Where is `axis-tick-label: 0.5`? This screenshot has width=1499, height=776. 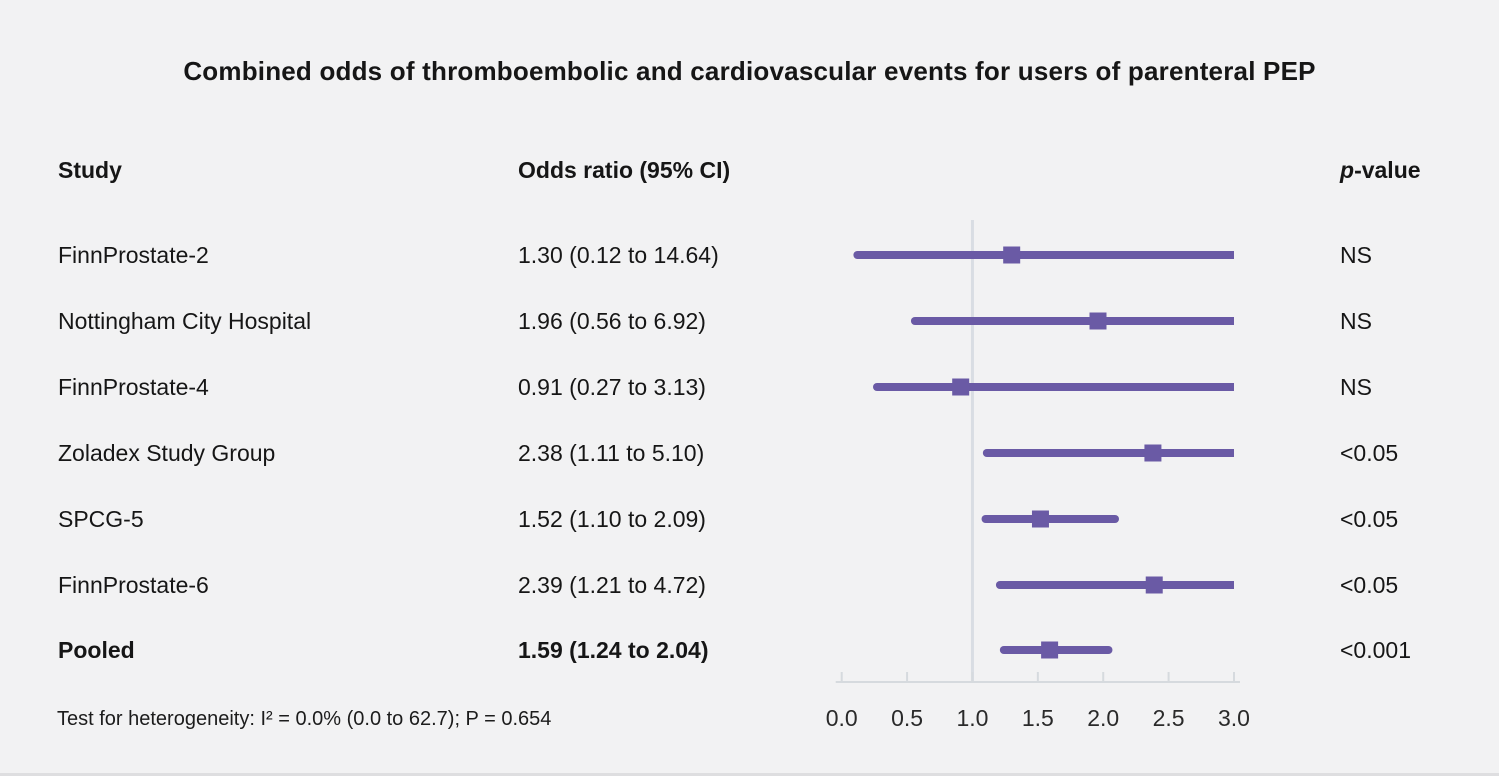
axis-tick-label: 0.5 is located at coordinates (907, 718).